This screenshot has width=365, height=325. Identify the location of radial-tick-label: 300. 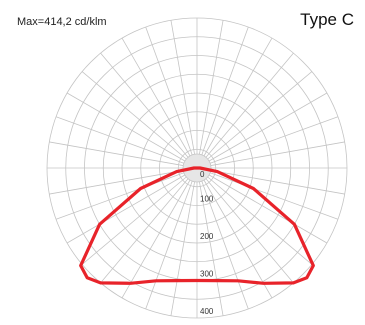
(207, 274).